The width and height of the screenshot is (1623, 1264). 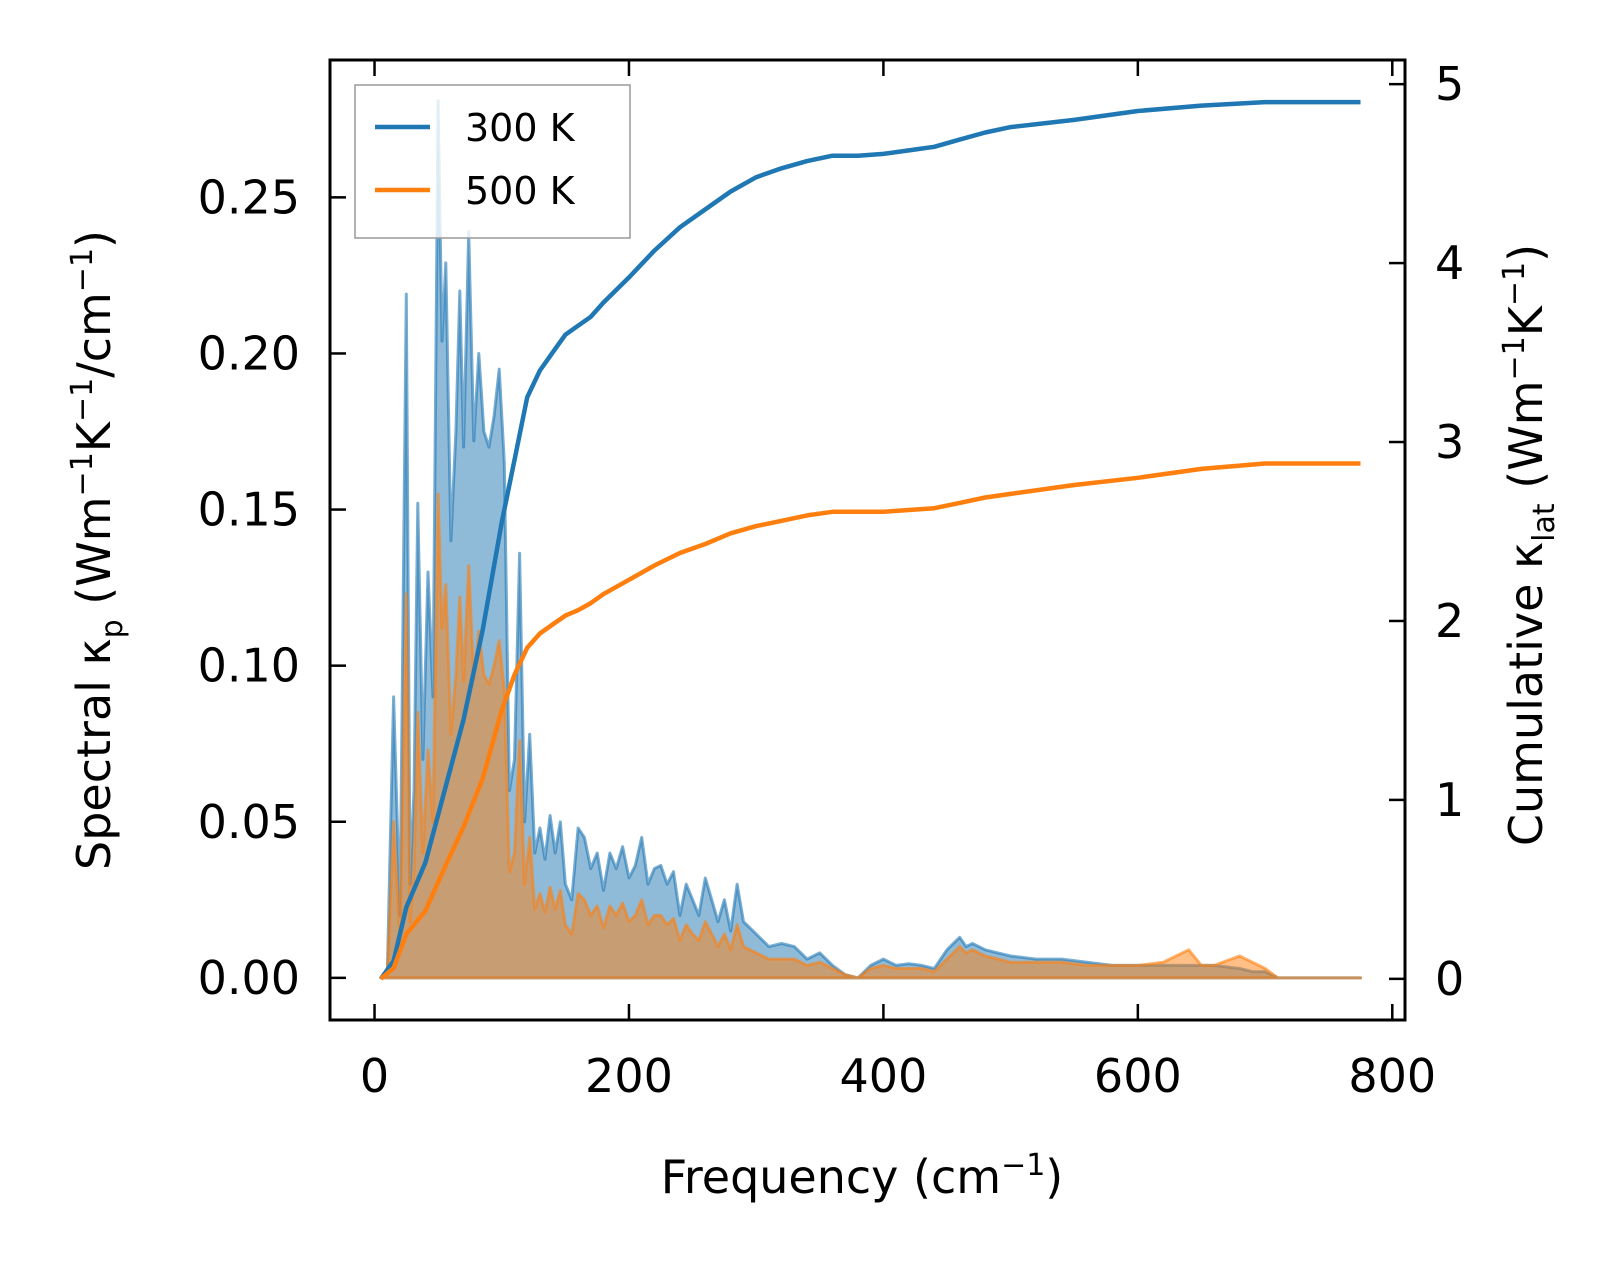 What do you see at coordinates (97, 550) in the screenshot?
I see `y-axis-left-label: Spectral κp (Wm−1K−1/cm−1)` at bounding box center [97, 550].